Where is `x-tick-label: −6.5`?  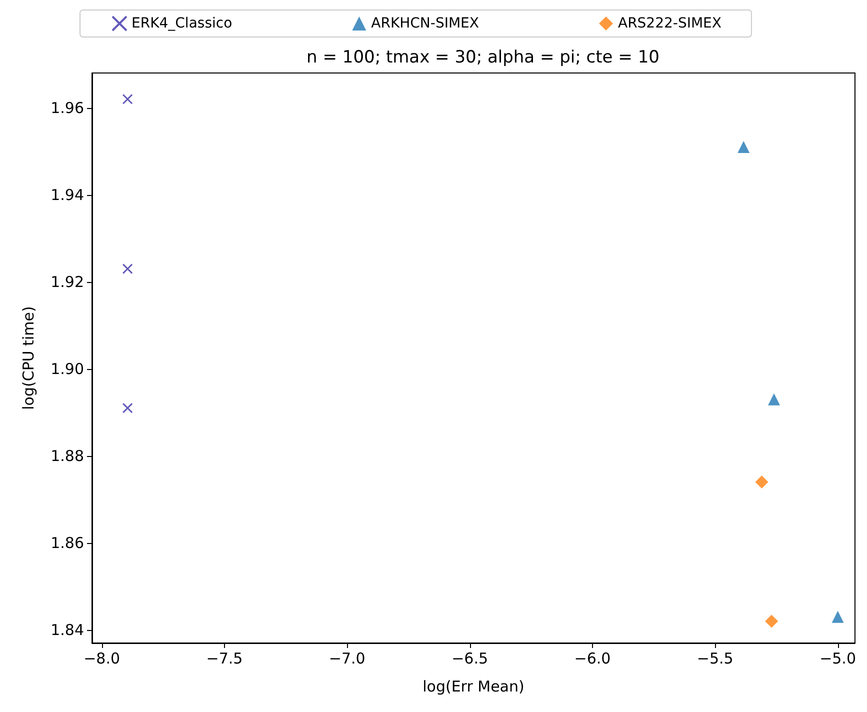 x-tick-label: −6.5 is located at coordinates (470, 659).